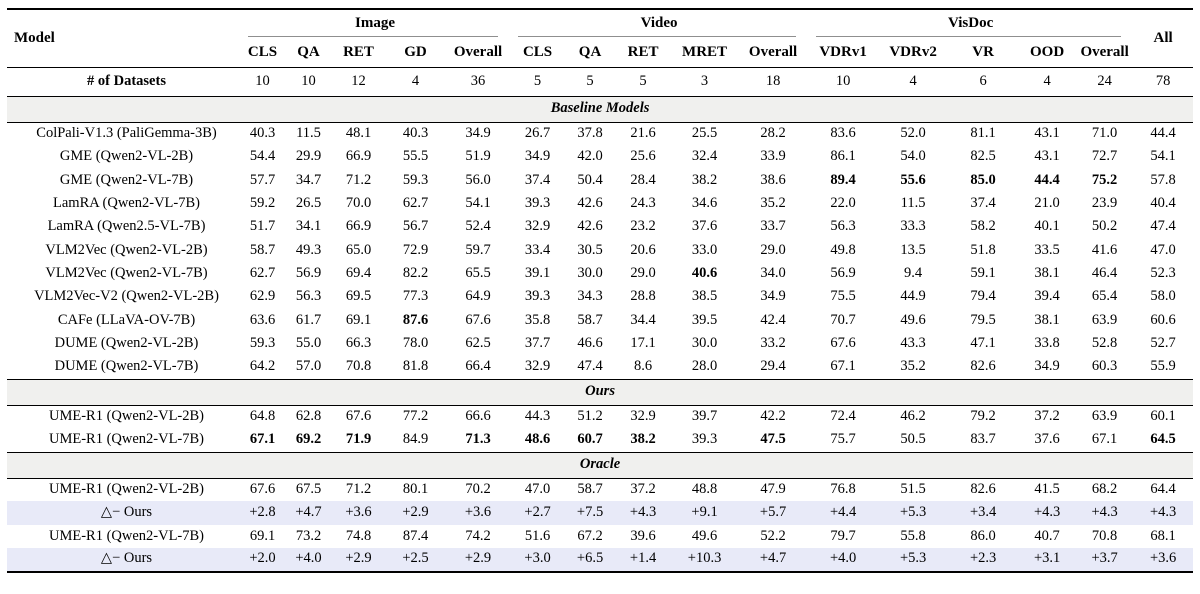 Image resolution: width=1200 pixels, height=594 pixels. What do you see at coordinates (1047, 226) in the screenshot?
I see `score-cell: 40.1` at bounding box center [1047, 226].